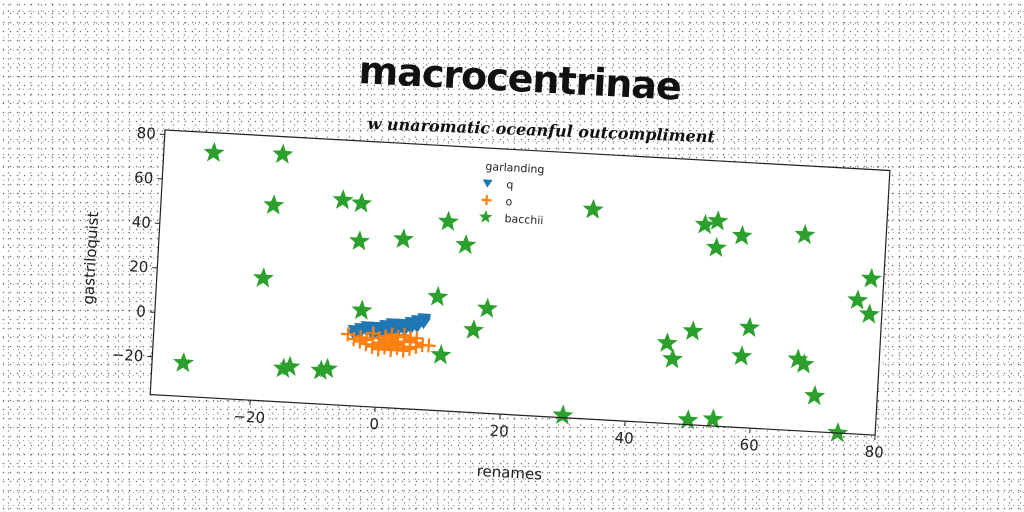 This screenshot has height=512, width=1024. I want to click on y-tick-label-0: −20, so click(127, 356).